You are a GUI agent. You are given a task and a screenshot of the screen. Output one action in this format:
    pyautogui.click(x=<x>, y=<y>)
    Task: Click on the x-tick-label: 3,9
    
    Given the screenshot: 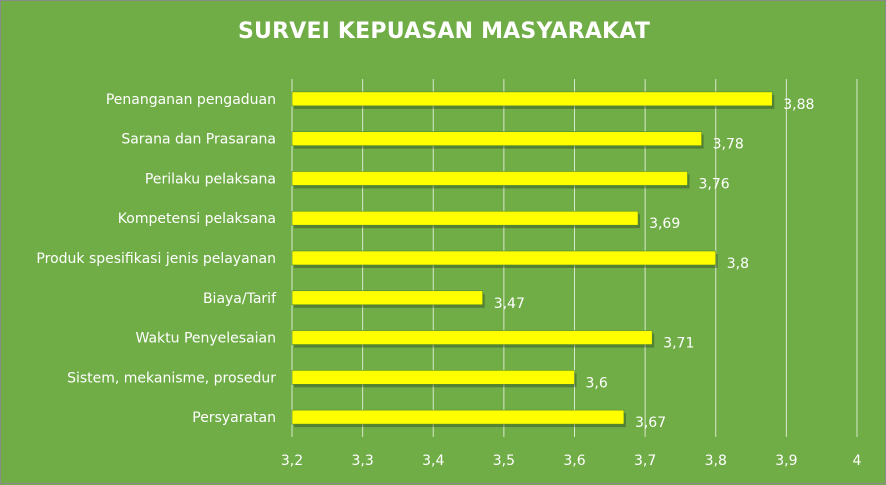 What is the action you would take?
    pyautogui.click(x=786, y=461)
    